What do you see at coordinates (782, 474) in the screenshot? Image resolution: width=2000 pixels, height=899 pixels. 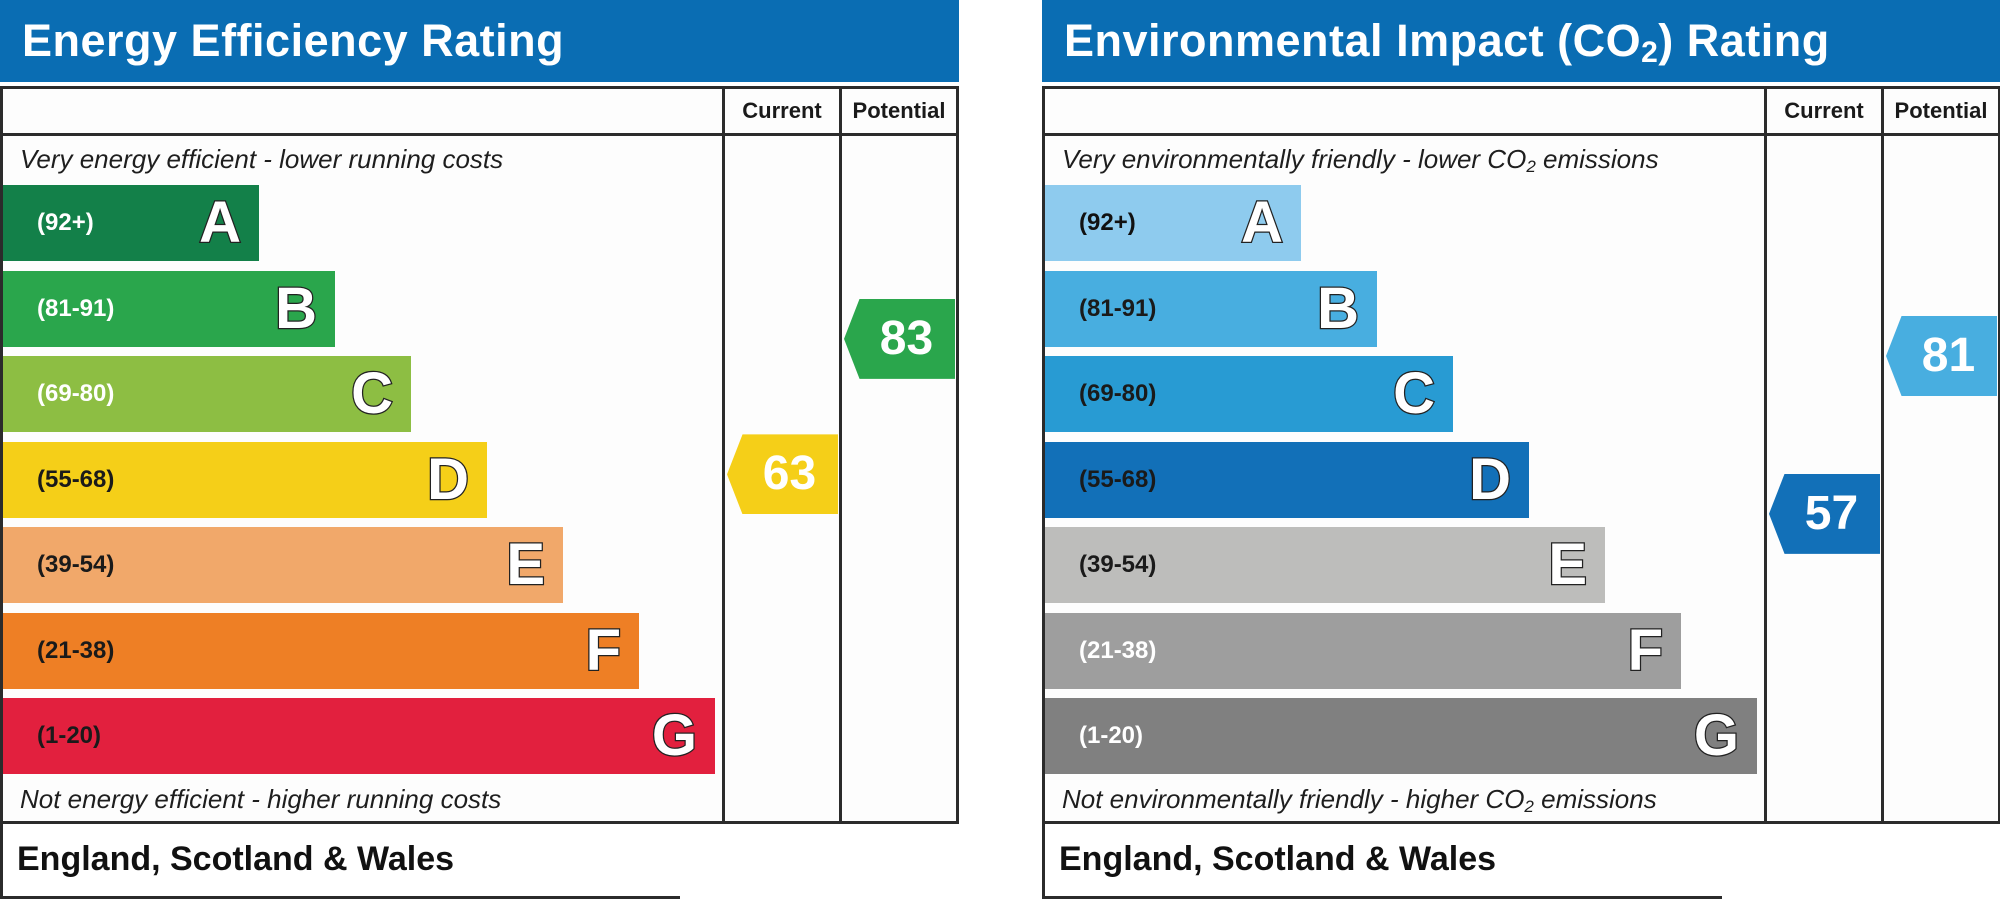 I see `current-rating-marker: 63` at bounding box center [782, 474].